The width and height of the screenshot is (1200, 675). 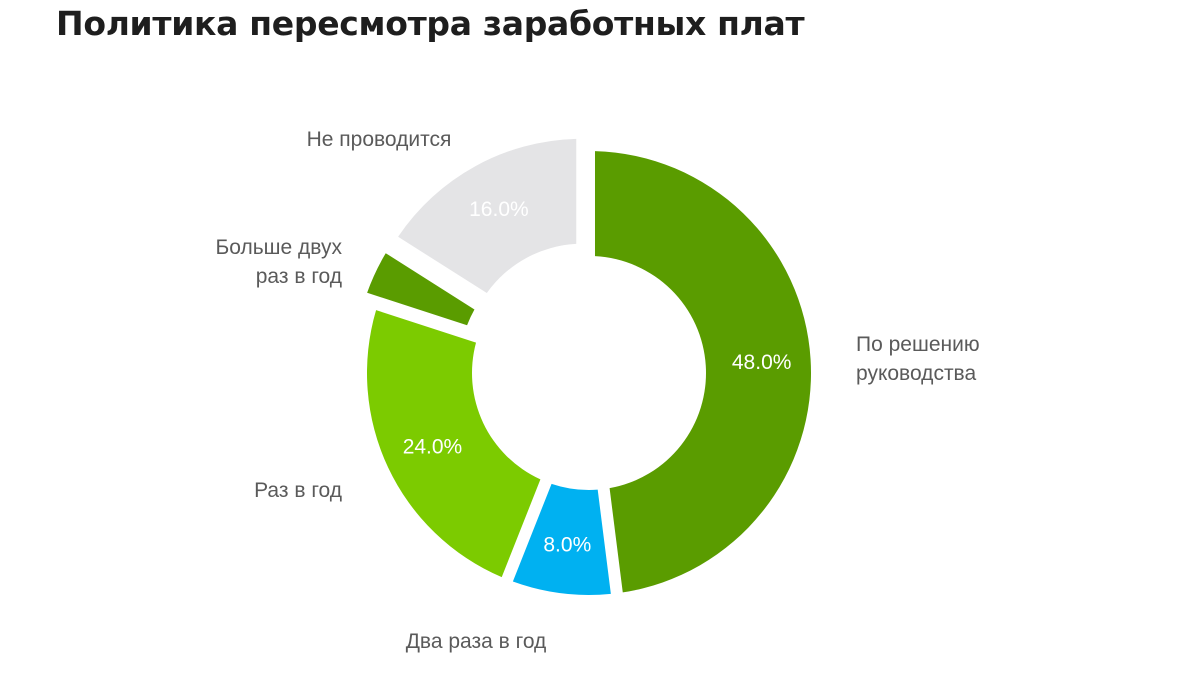 What do you see at coordinates (567, 545) in the screenshot?
I see `slice-value-label: 8.0%` at bounding box center [567, 545].